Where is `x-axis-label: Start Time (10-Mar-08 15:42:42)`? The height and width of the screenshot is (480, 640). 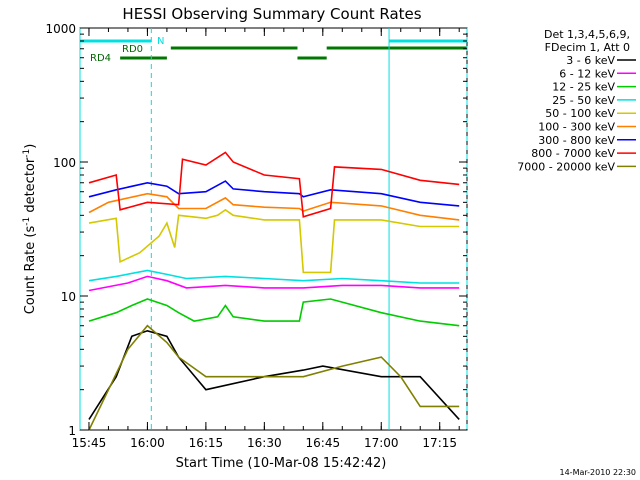
x-axis-label: Start Time (10-Mar-08 15:42:42) is located at coordinates (281, 463).